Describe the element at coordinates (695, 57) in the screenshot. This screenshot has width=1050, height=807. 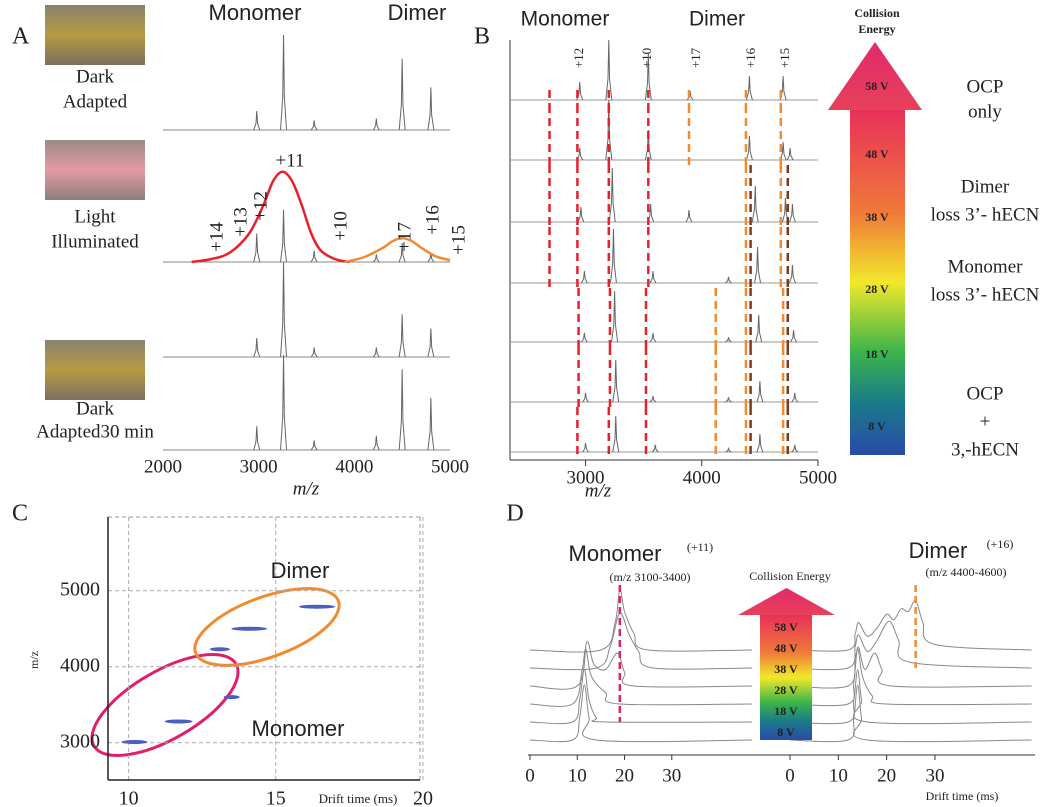
I see `charge-label: +17` at that location.